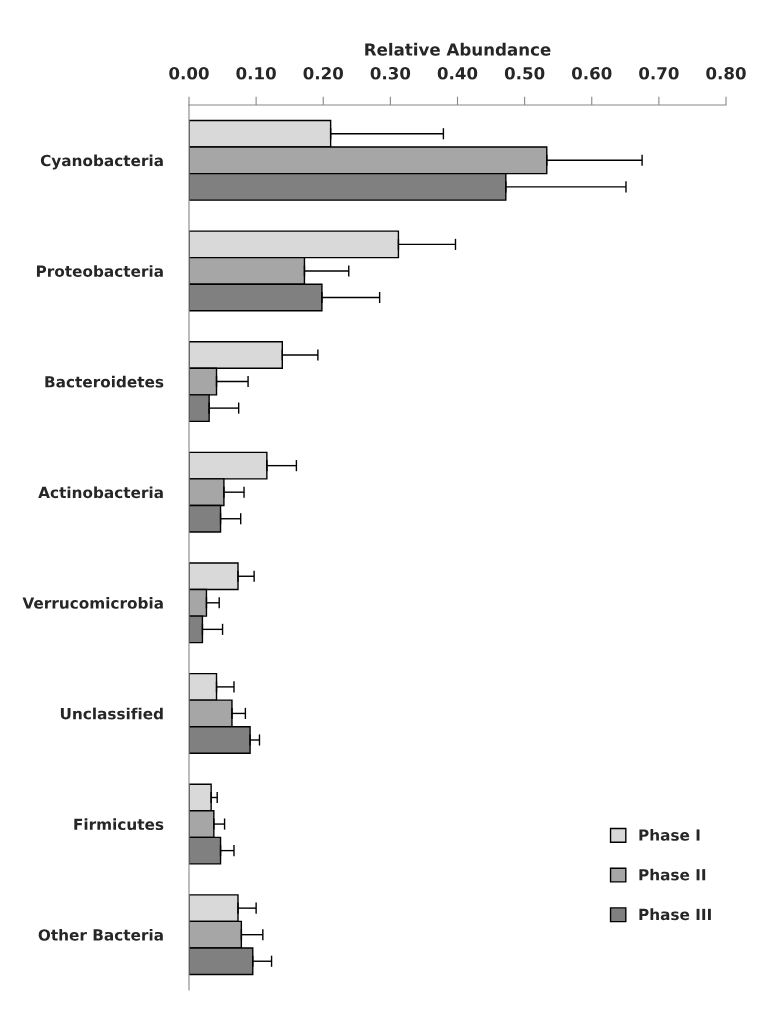  Describe the element at coordinates (524, 73) in the screenshot. I see `x-tick-label: 0.50` at that location.